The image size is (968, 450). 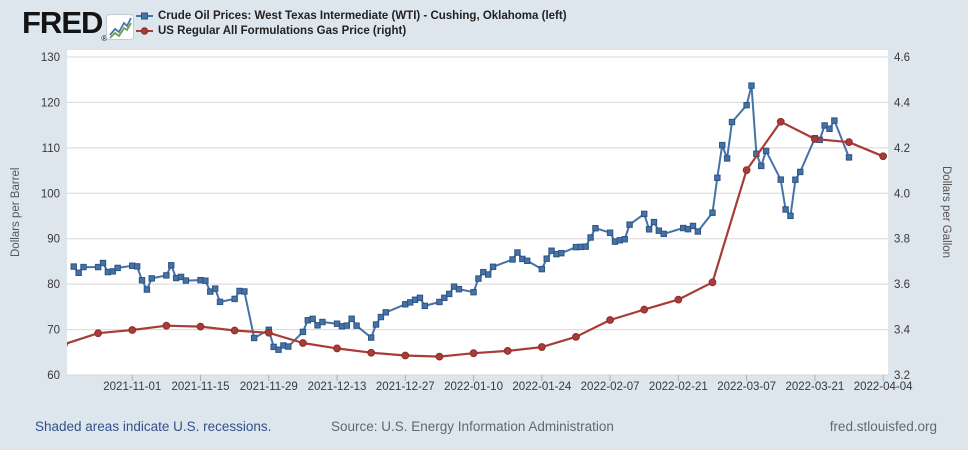 I want to click on y-right-tick-labels: 3.2 3.4 3.6 3.8 4.0 4.2 4.4 4.6, so click(x=902, y=217).